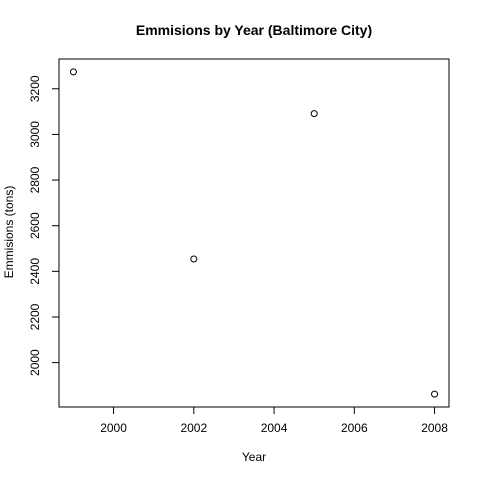  What do you see at coordinates (434, 428) in the screenshot?
I see `x-tick-label: 2008` at bounding box center [434, 428].